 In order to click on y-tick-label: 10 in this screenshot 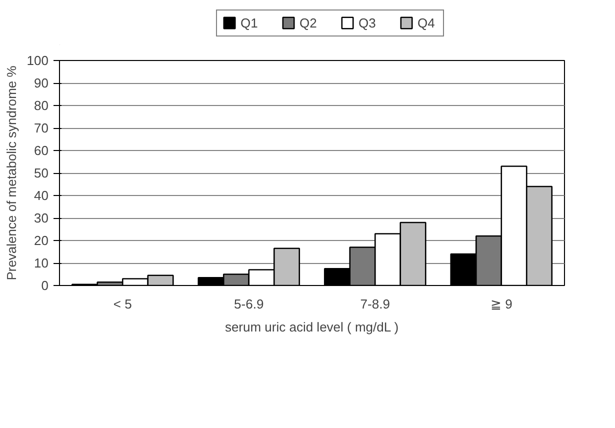, I will do `click(41, 263)`.